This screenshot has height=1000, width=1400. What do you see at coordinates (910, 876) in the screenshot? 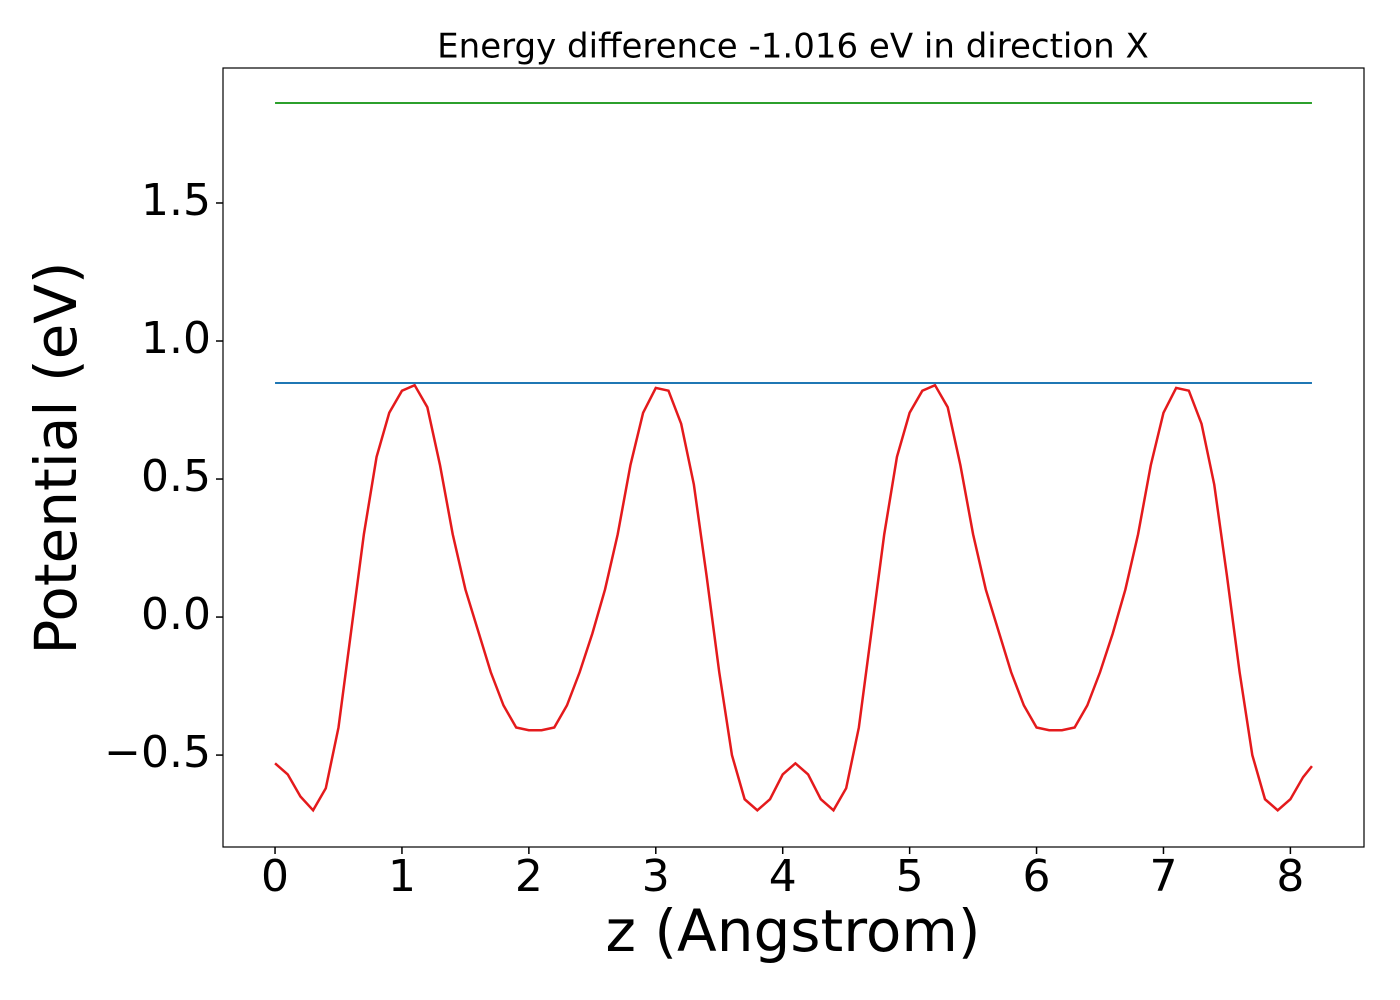
I see `x-tick-label: 5` at bounding box center [910, 876].